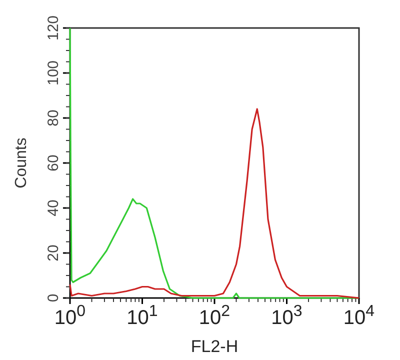 Image resolution: width=400 pixels, height=360 pixels. I want to click on y-tick-label: 40, so click(53, 208).